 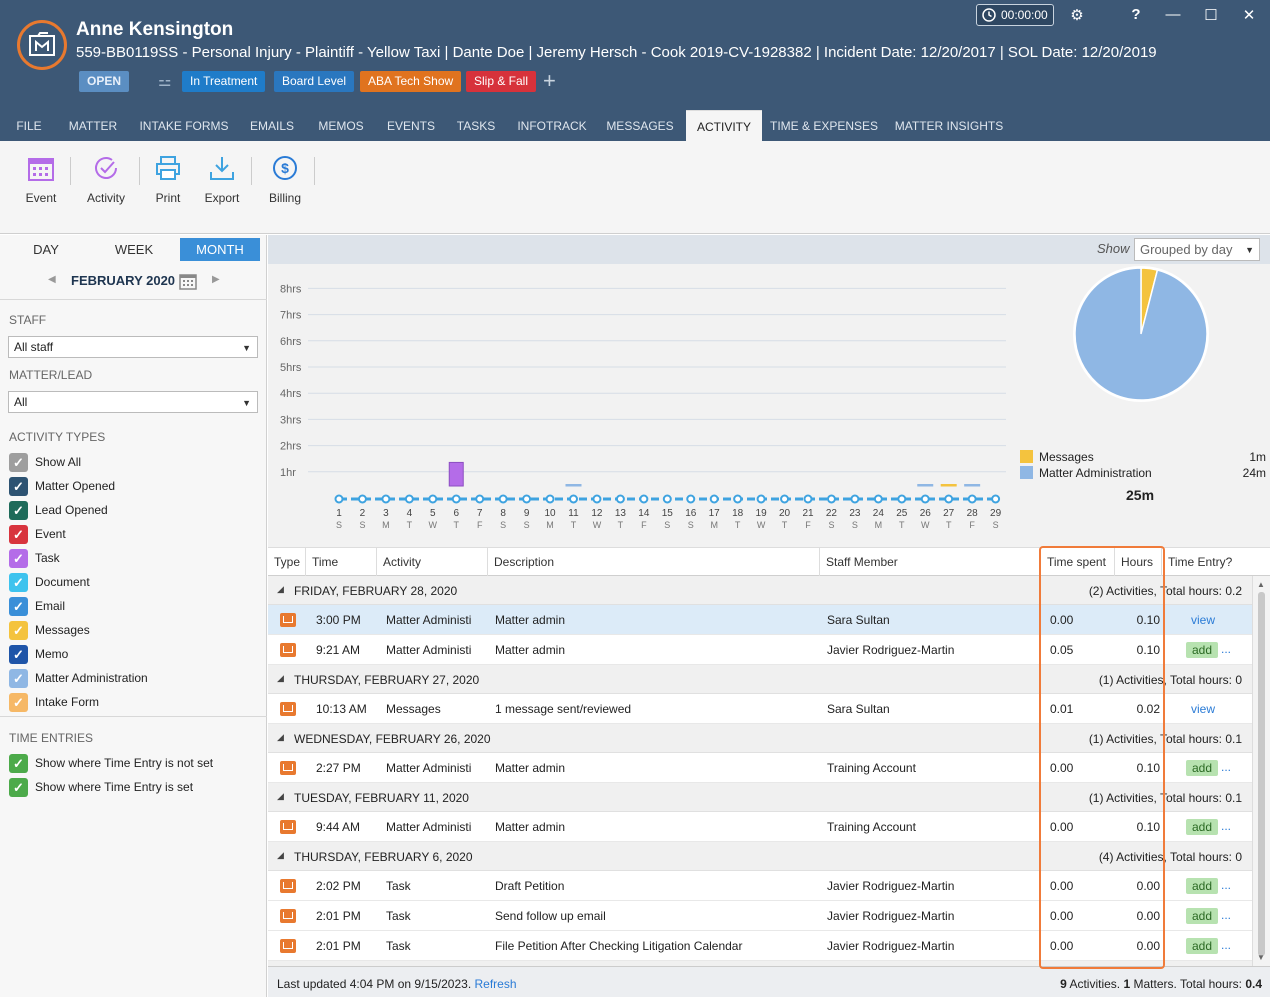 What do you see at coordinates (224, 81) in the screenshot?
I see `tag-in-treatment: In Treatment` at bounding box center [224, 81].